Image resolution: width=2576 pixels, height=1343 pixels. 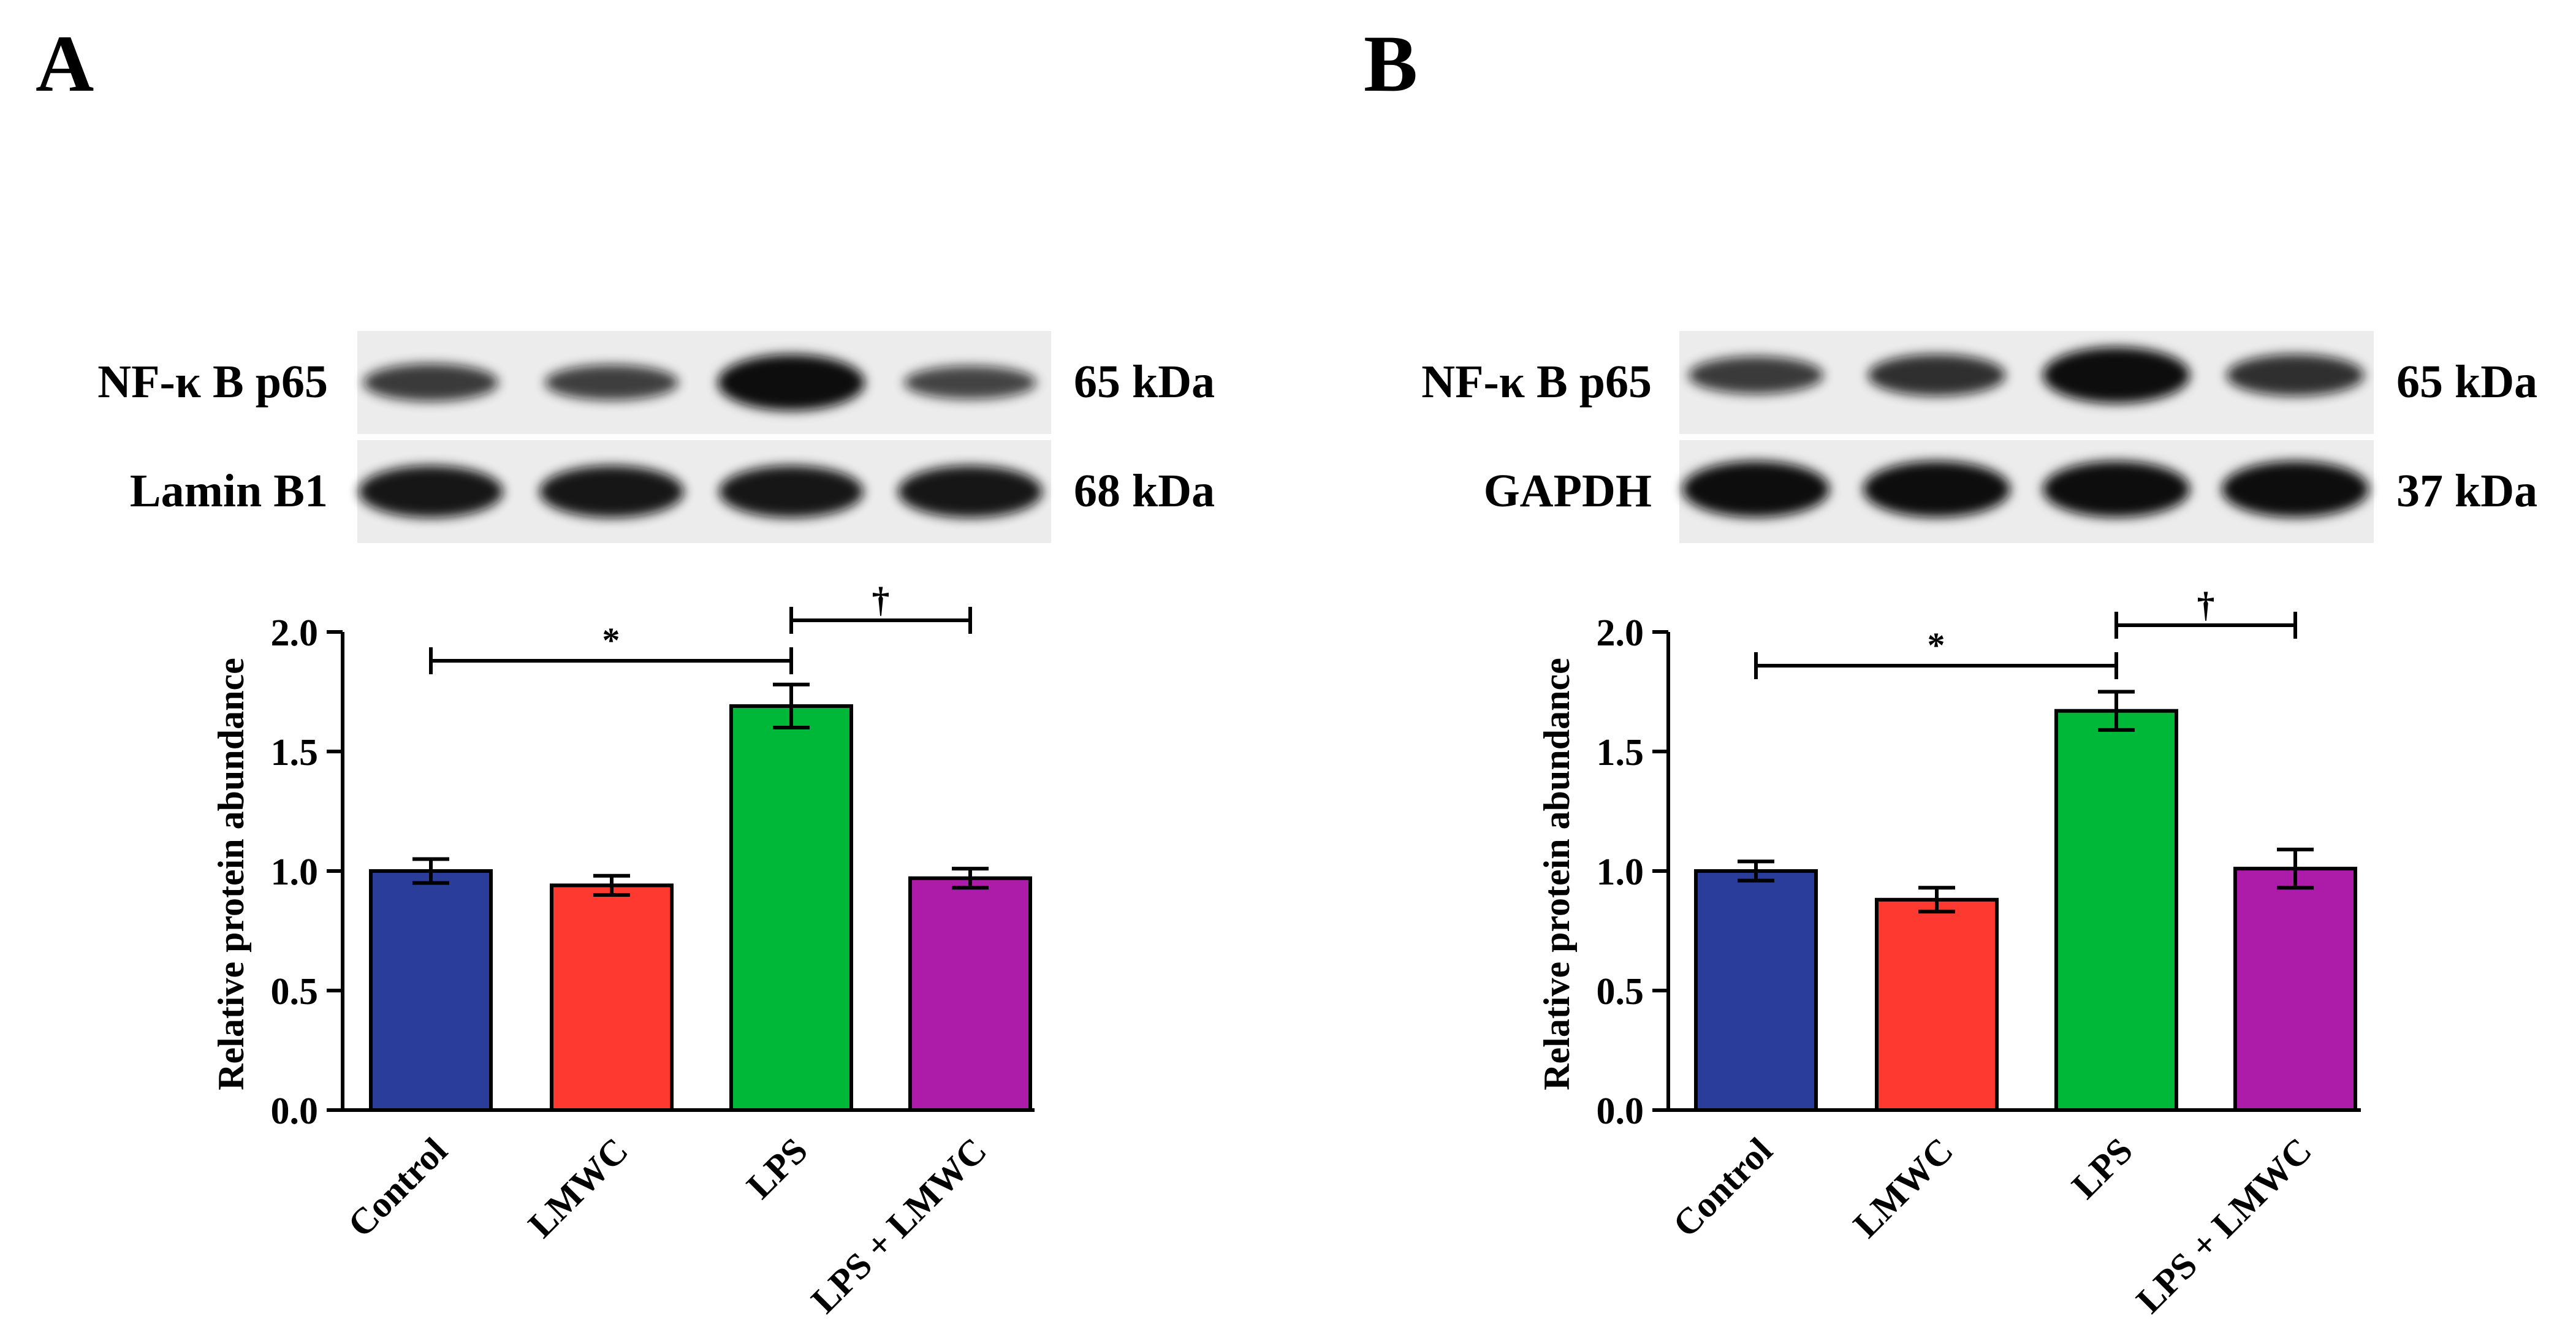 I want to click on blot-protein-label: Lamin B1, so click(x=229, y=491).